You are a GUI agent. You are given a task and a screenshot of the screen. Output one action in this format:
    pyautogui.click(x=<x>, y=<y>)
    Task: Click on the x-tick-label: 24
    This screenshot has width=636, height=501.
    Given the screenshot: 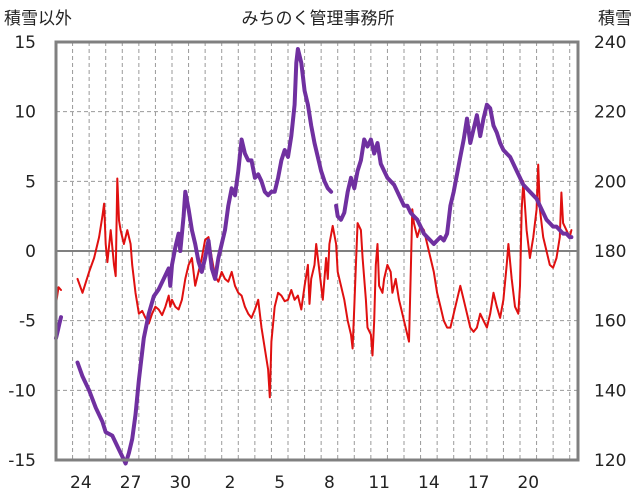 What is the action you would take?
    pyautogui.click(x=81, y=483)
    